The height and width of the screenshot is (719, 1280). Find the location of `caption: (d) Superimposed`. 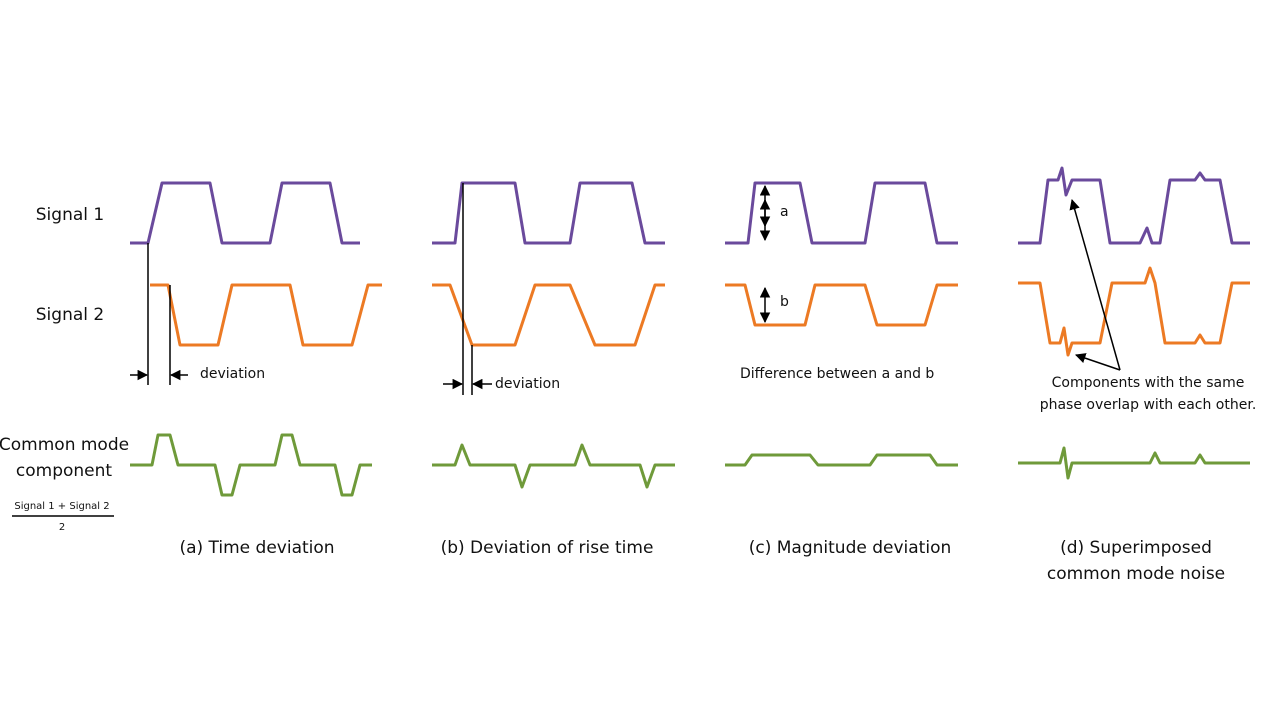

caption: (d) Superimposed is located at coordinates (1136, 548).